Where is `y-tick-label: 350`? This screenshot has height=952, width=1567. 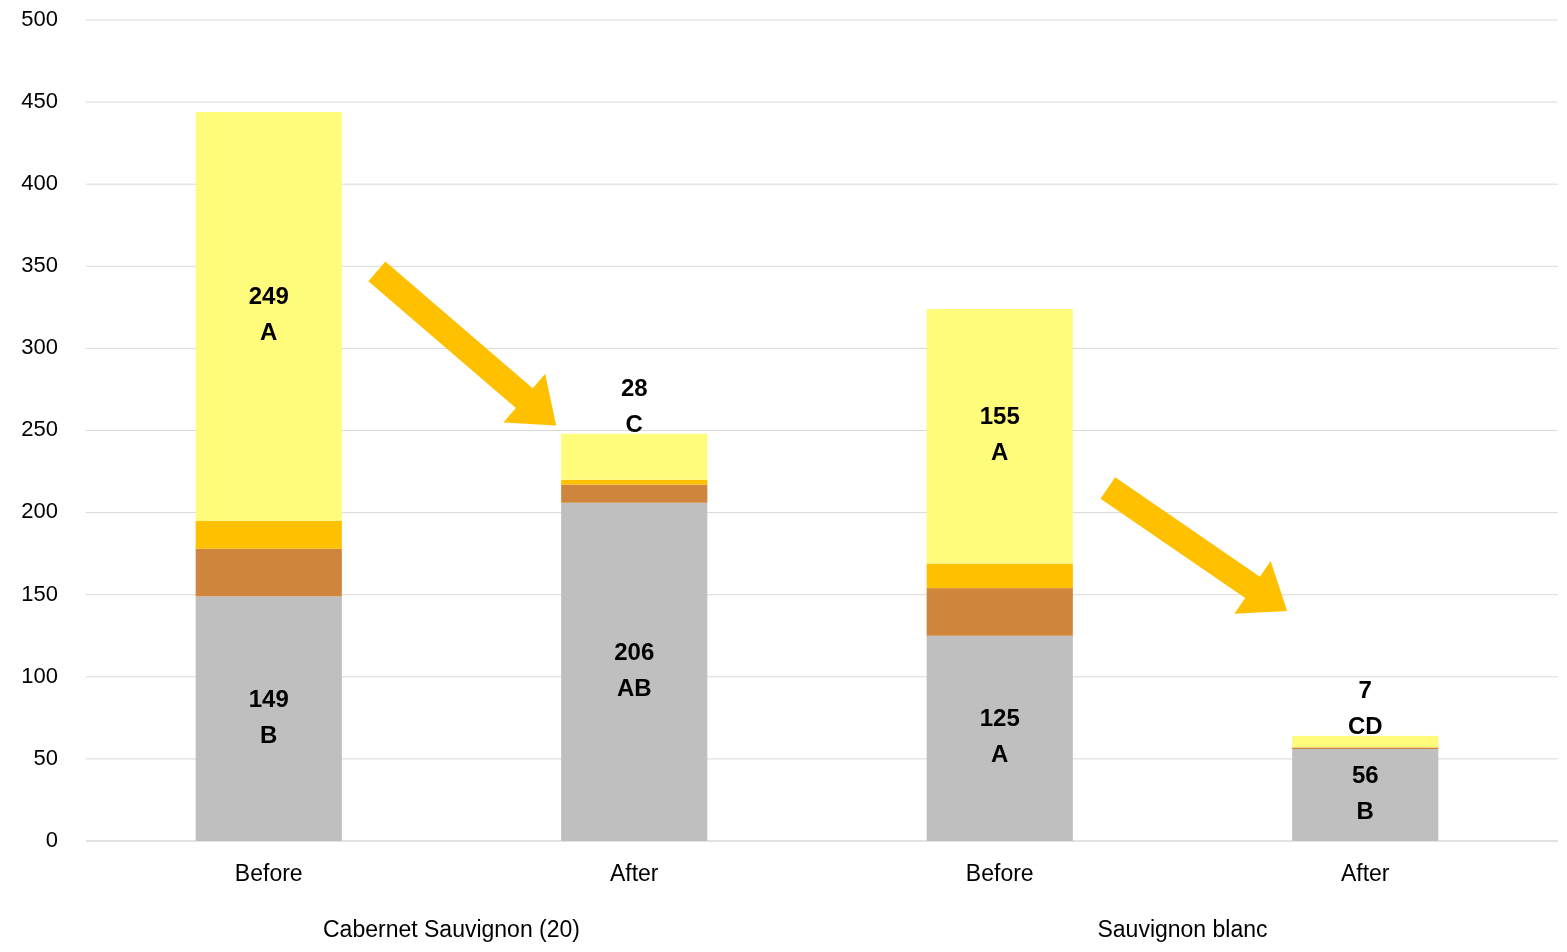
y-tick-label: 350 is located at coordinates (39, 265).